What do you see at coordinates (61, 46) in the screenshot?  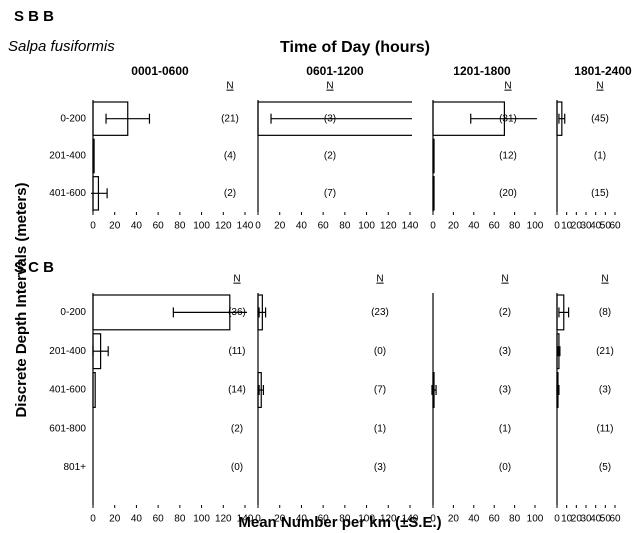 I see `species: Salpa fusiformis` at bounding box center [61, 46].